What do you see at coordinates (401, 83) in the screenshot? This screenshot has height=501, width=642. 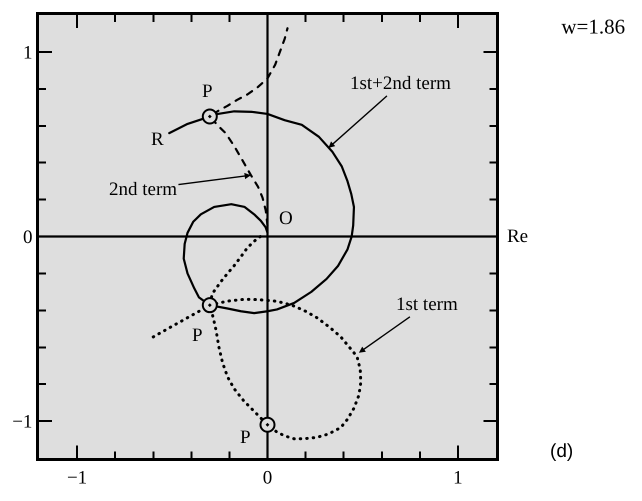 I see `annotation: 1st+2nd term` at bounding box center [401, 83].